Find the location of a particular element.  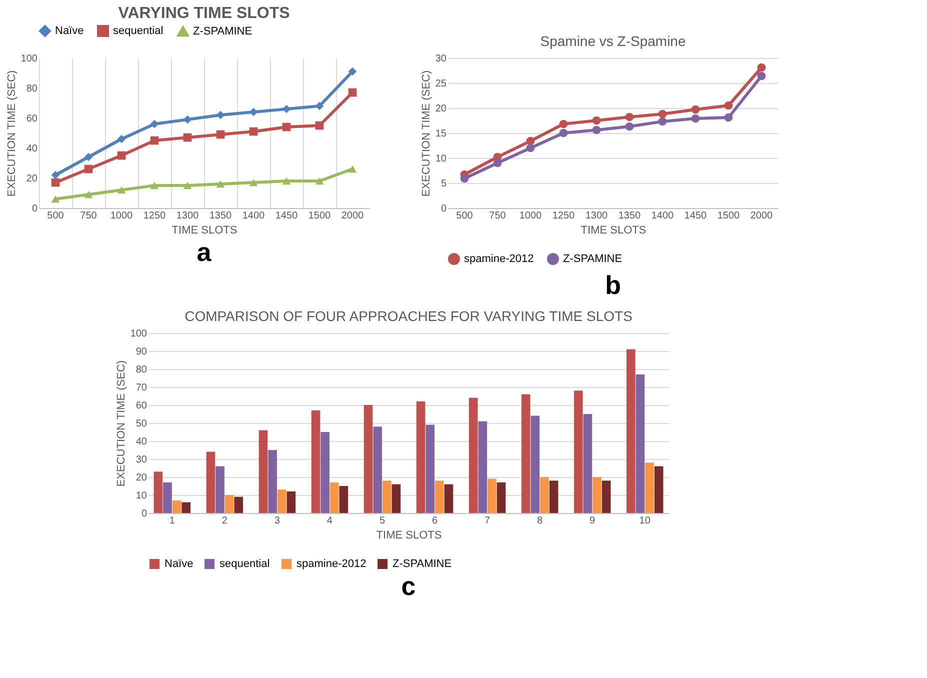

x-tick-label: 1450 is located at coordinates (286, 216).